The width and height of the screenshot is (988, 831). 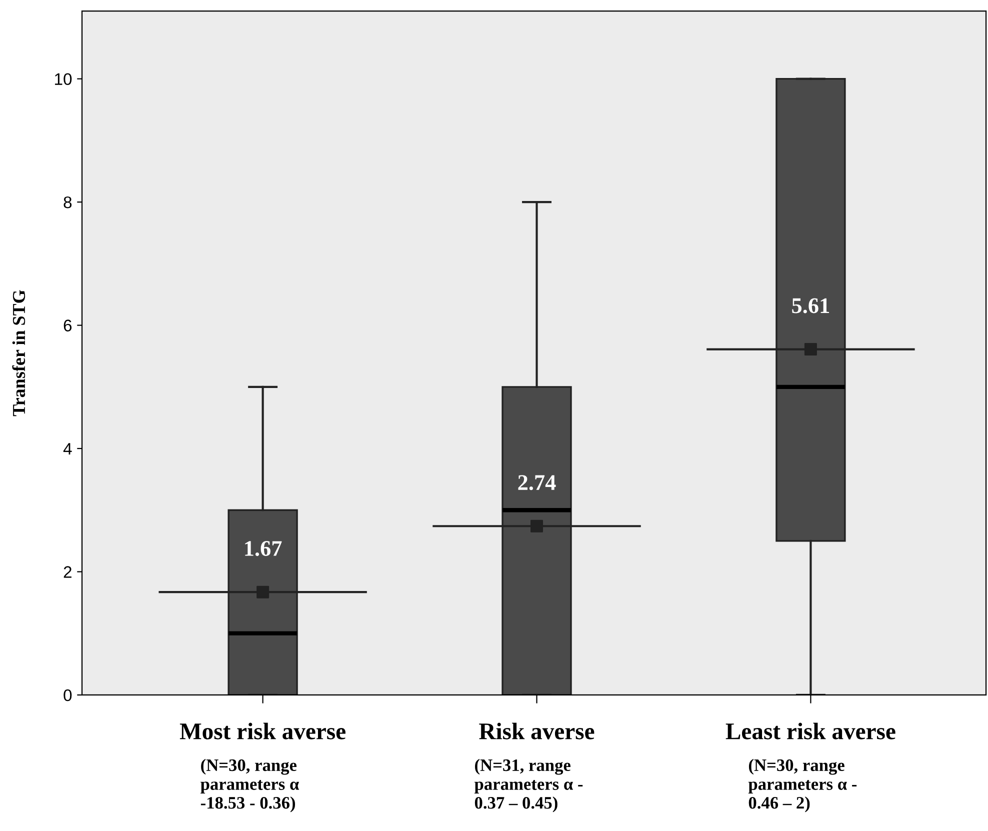 I want to click on y-tick-label: 2, so click(x=68, y=572).